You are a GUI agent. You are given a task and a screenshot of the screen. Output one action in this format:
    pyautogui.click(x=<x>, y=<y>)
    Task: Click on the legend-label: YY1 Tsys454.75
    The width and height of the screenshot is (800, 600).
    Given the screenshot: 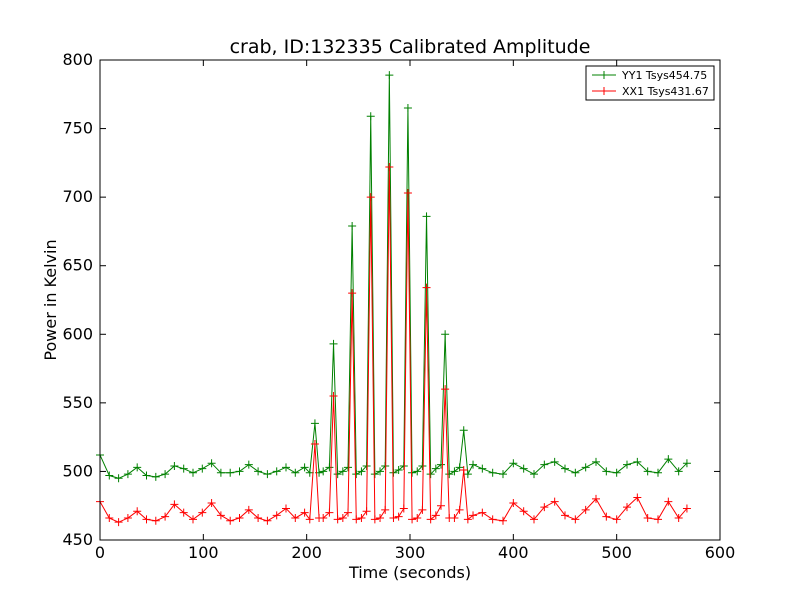 What is the action you would take?
    pyautogui.click(x=664, y=75)
    